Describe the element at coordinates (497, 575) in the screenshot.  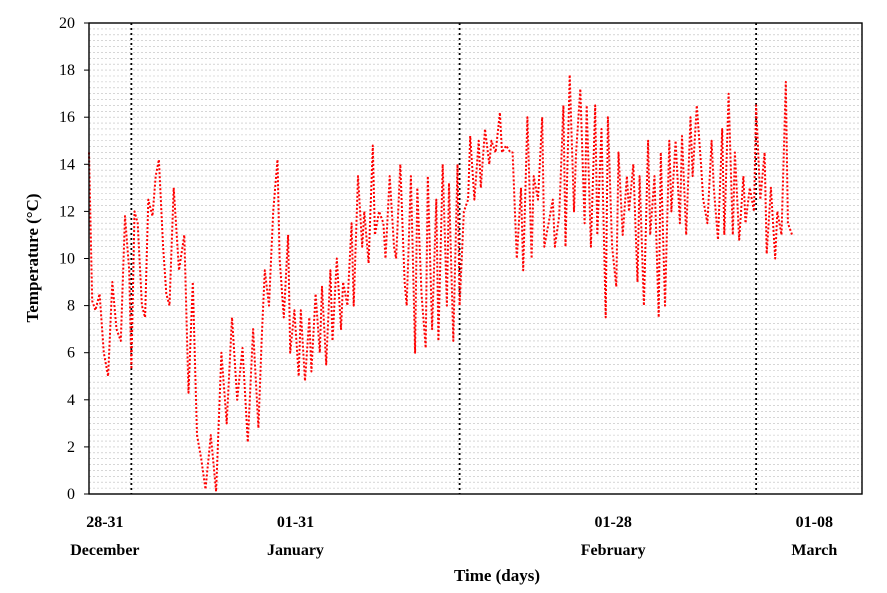
I see `x-axis-title: Time (days)` at that location.